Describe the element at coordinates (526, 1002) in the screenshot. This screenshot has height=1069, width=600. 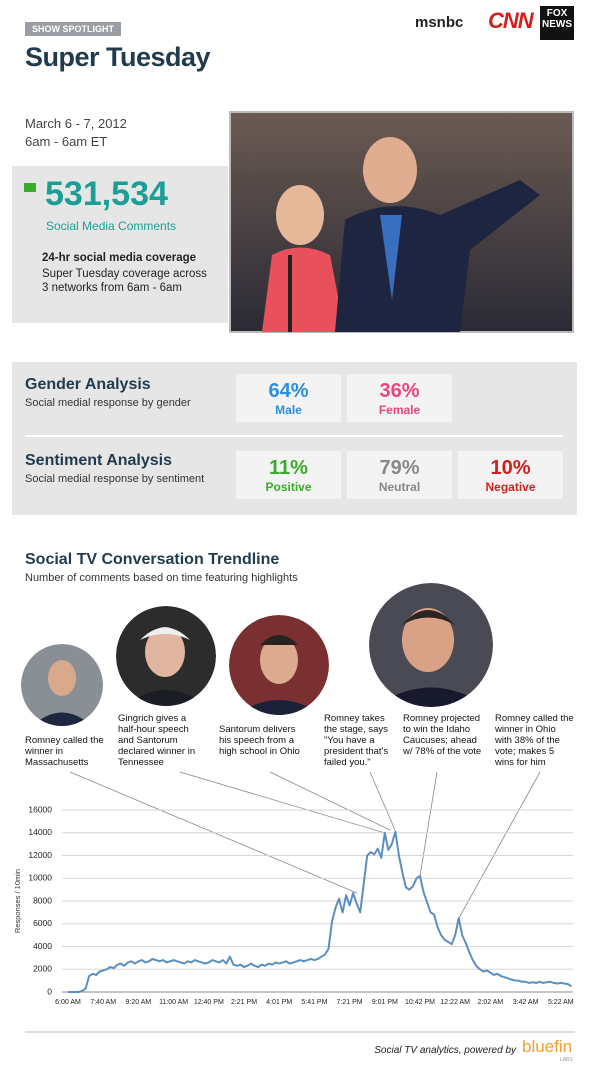
I see `x-tick-label: 3:42 AM` at that location.